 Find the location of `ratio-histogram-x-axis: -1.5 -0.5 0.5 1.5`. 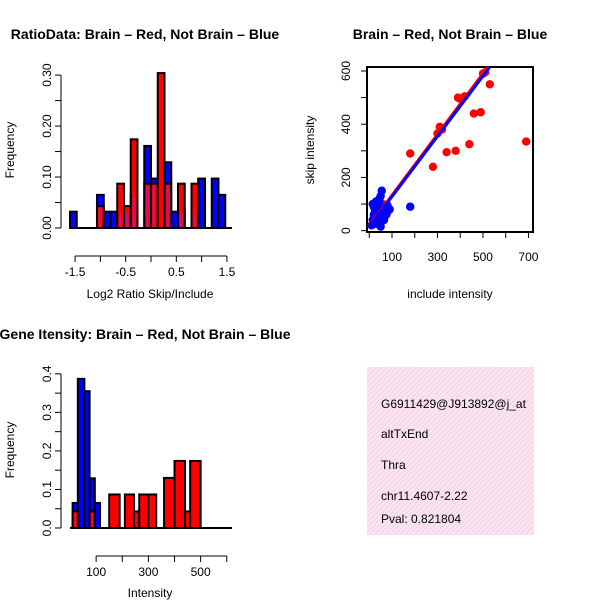

ratio-histogram-x-axis: -1.5 -0.5 0.5 1.5 is located at coordinates (150, 267).